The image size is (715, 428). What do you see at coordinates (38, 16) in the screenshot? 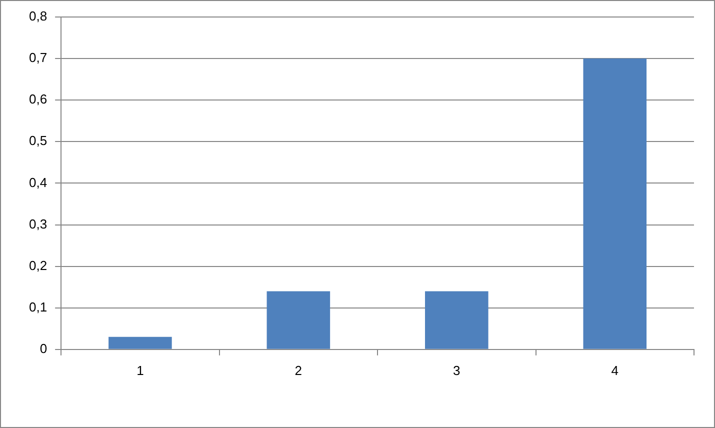
I see `y-tick-label: 0,8` at bounding box center [38, 16].